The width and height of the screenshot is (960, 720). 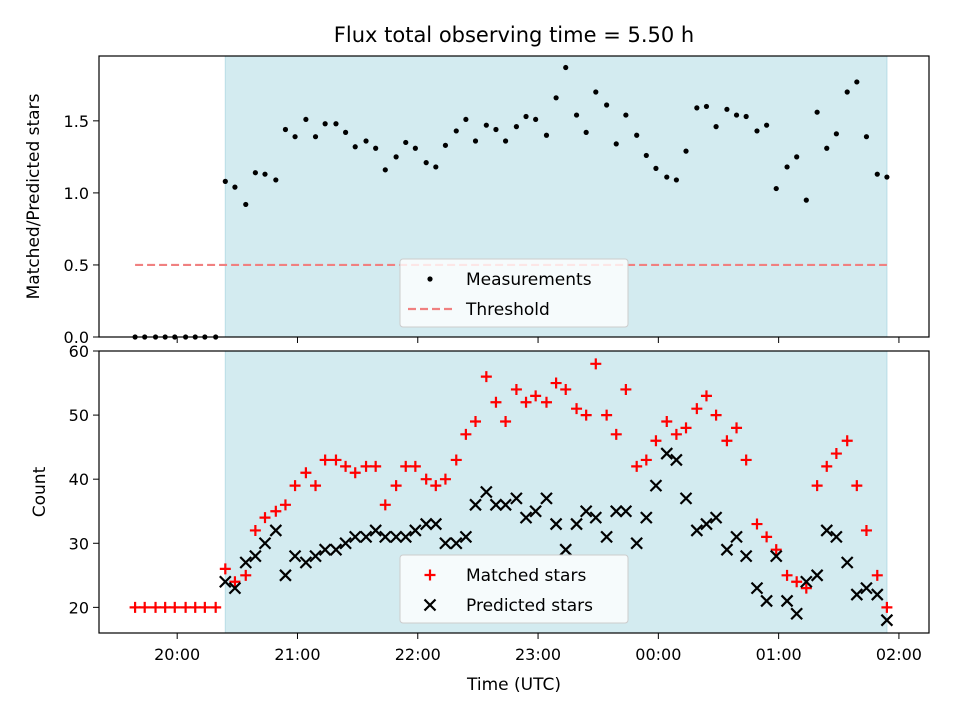 What do you see at coordinates (507, 310) in the screenshot?
I see `legend-label: Threshold` at bounding box center [507, 310].